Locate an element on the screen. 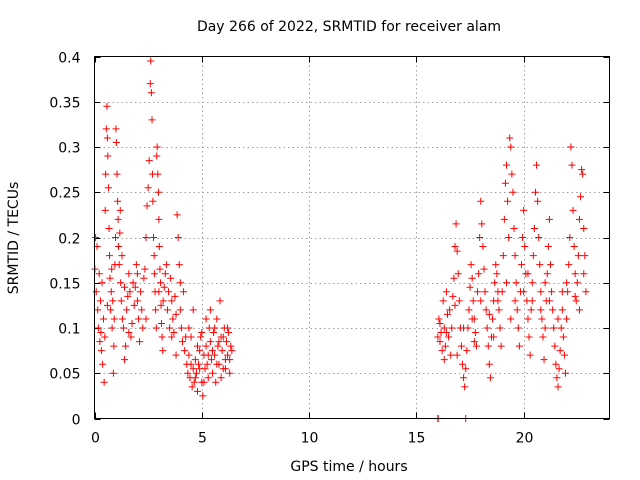 The image size is (640, 480). x-tick-label: 5 is located at coordinates (202, 439).